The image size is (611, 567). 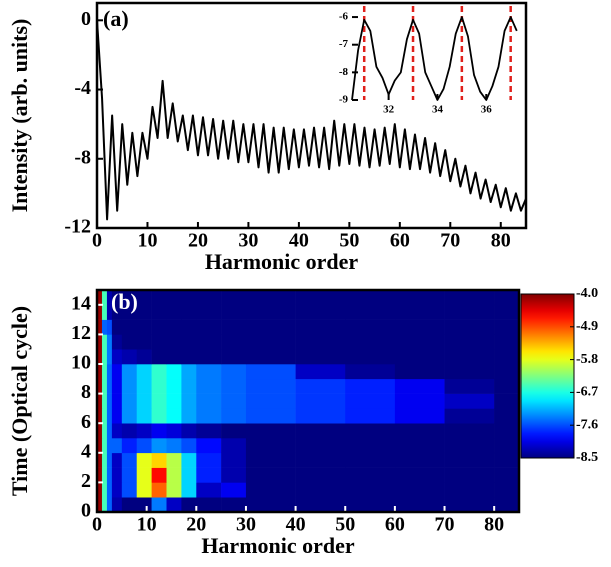 What do you see at coordinates (587, 293) in the screenshot?
I see `colorbar-label: -4.0` at bounding box center [587, 293].